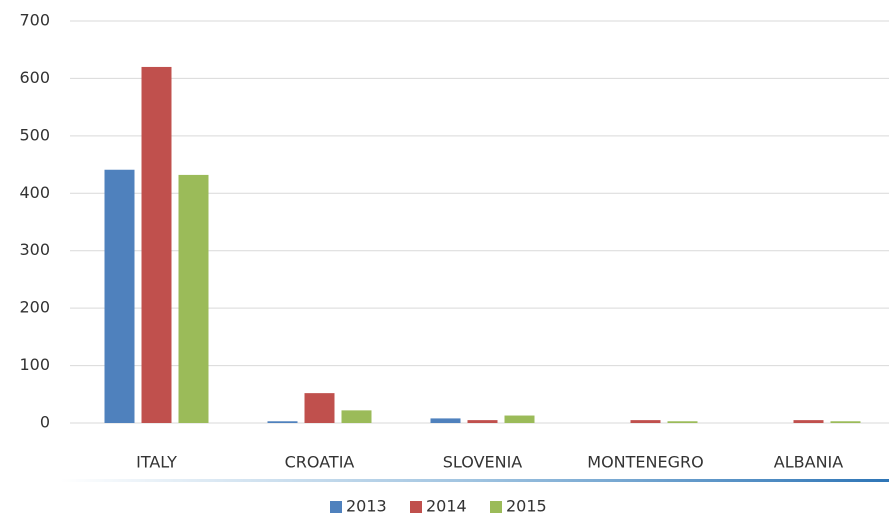 Image resolution: width=889 pixels, height=519 pixels. I want to click on x-tick-label: SLOVENIA, so click(483, 462).